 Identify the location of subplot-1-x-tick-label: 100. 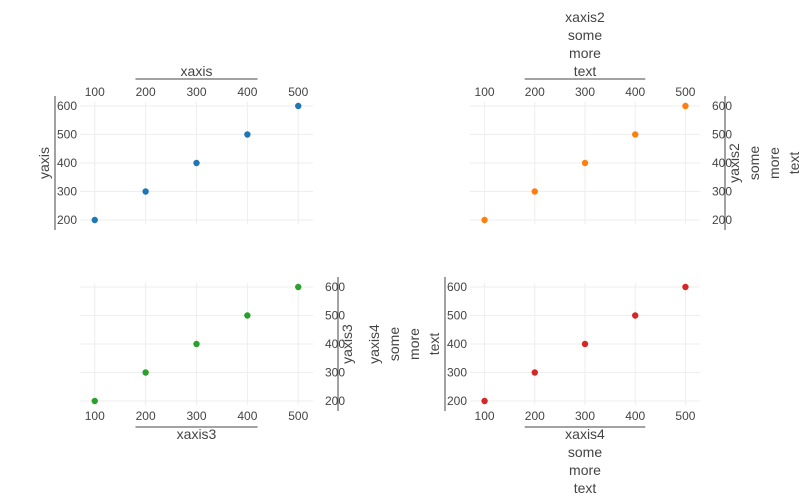
(95, 92).